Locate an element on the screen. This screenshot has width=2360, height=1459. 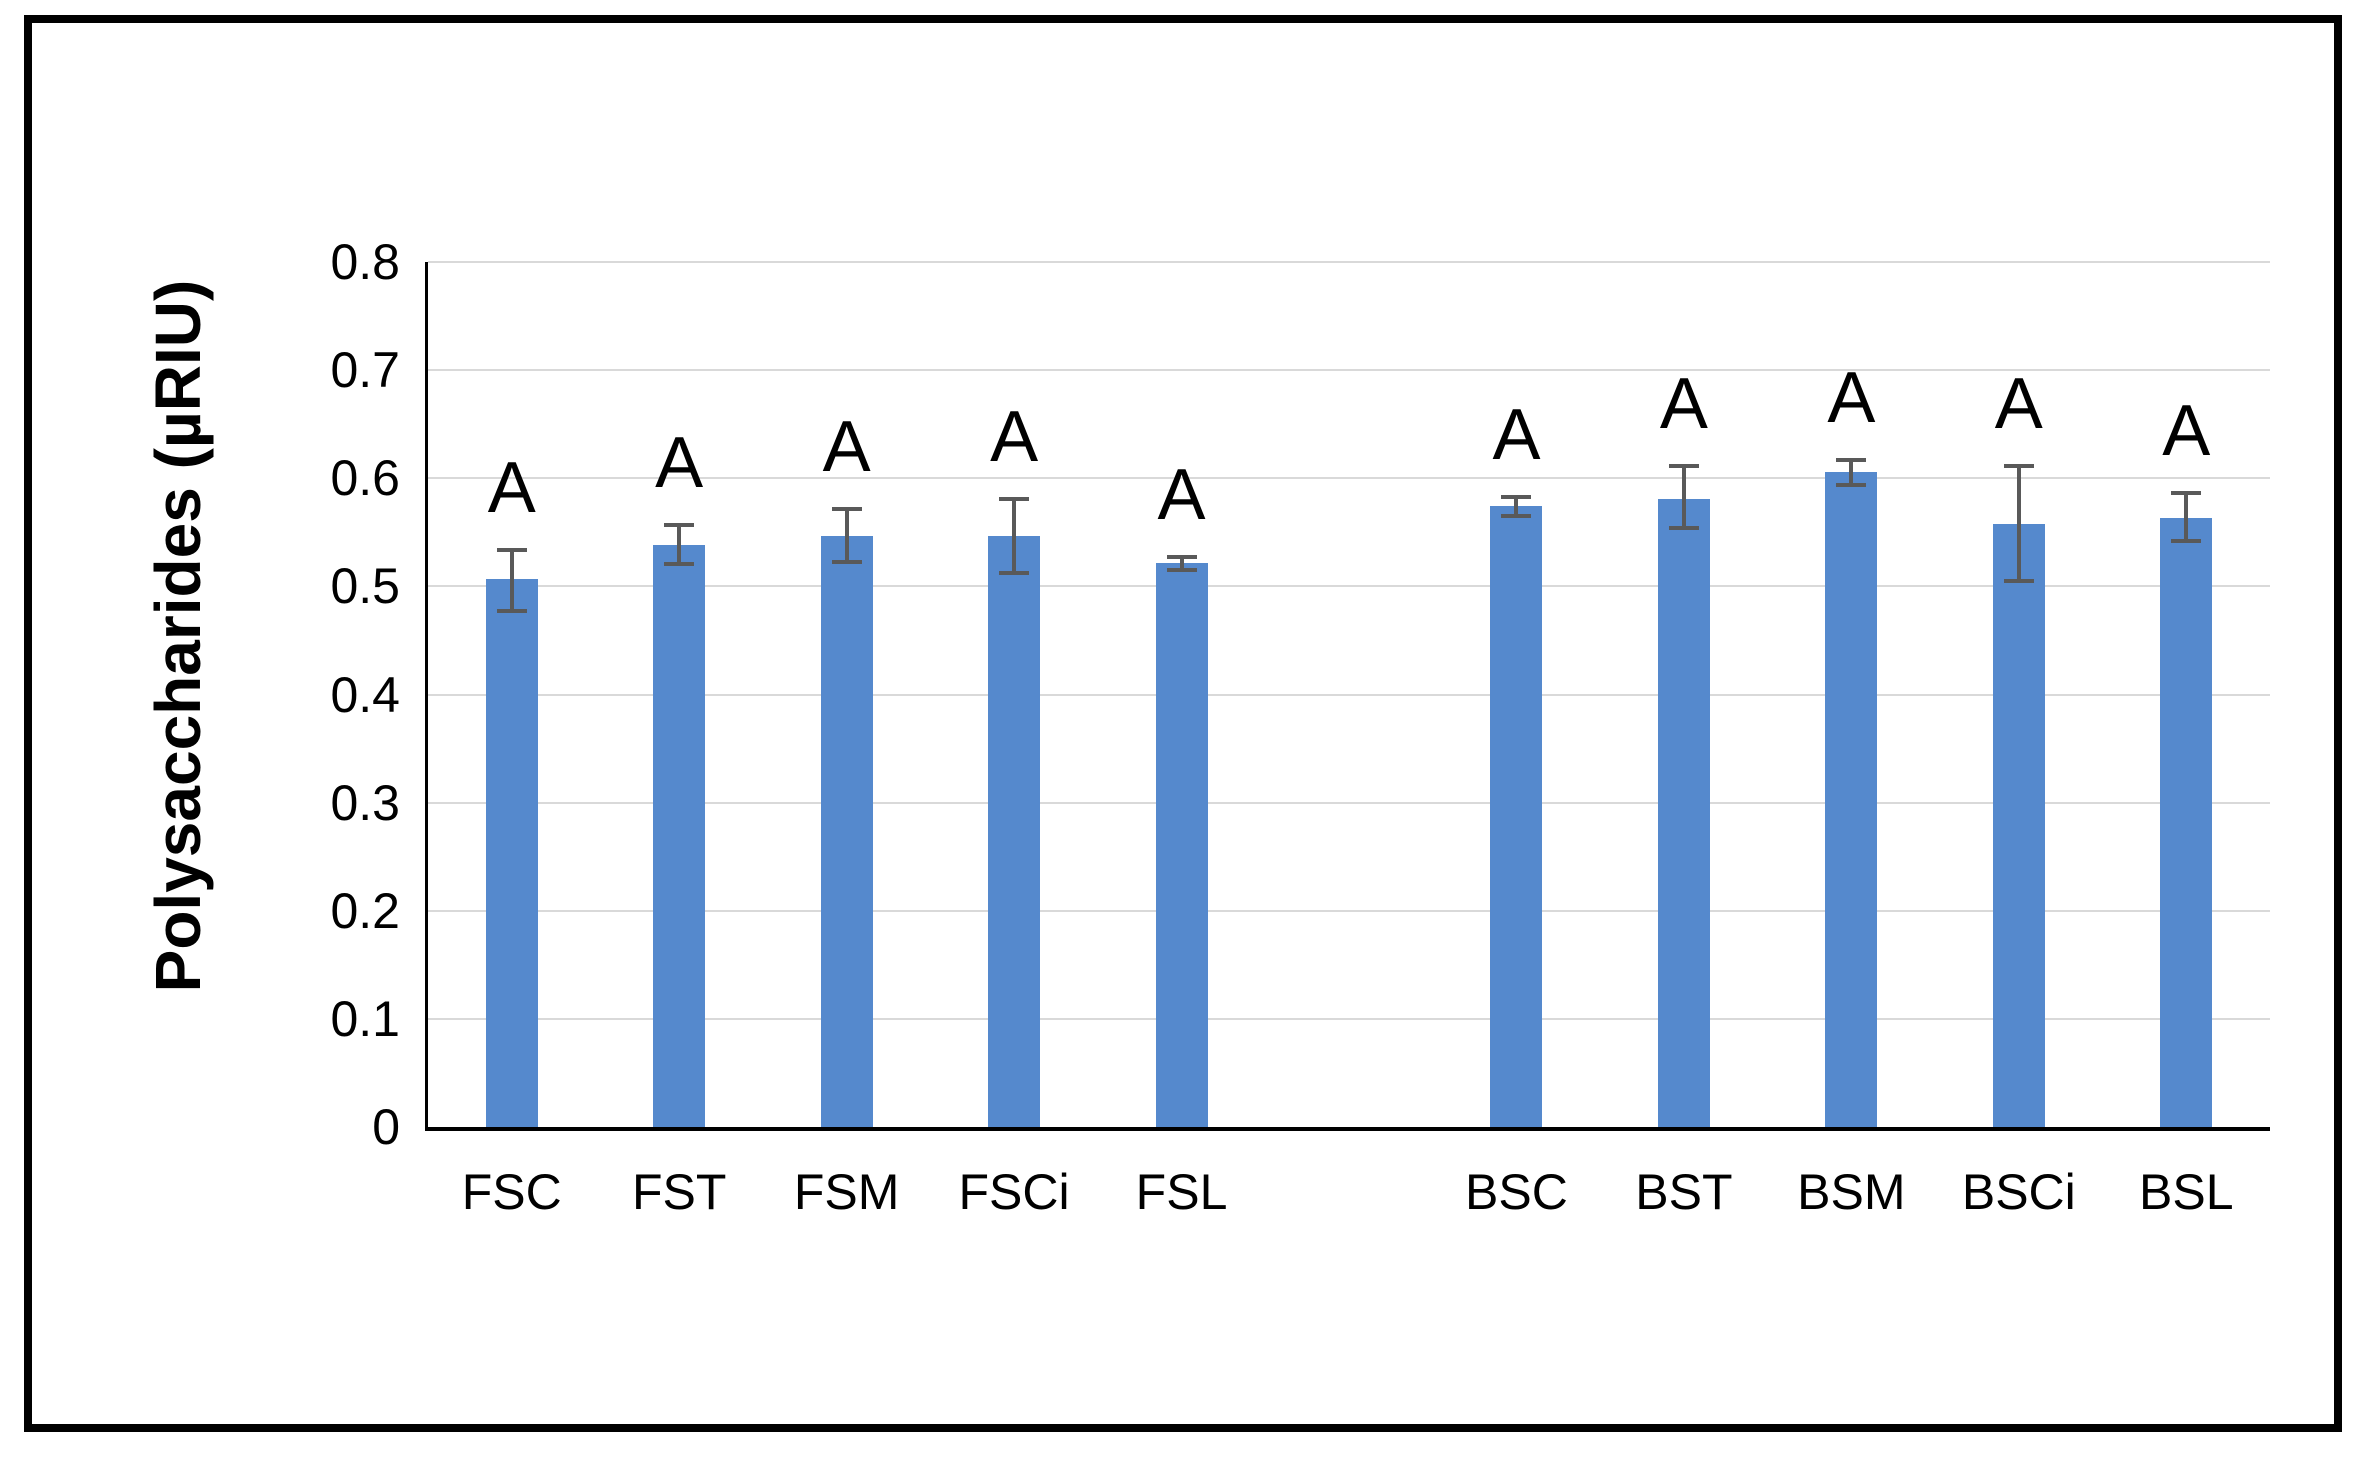
x-tick-label: FSC is located at coordinates (511, 1192).